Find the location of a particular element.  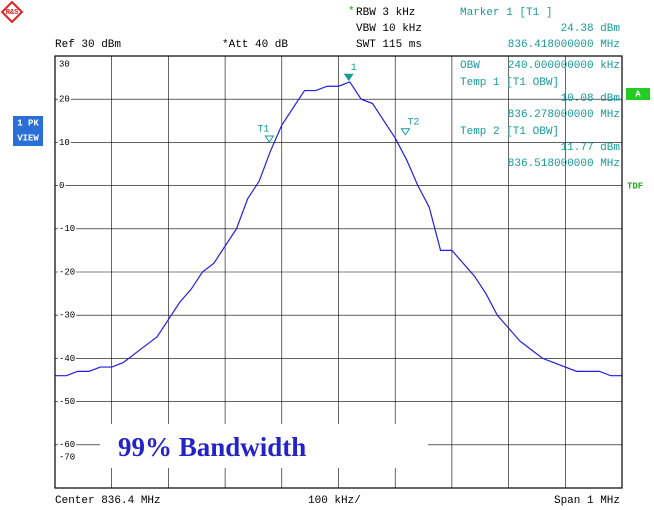

y-tick-label: -70 is located at coordinates (67, 457).